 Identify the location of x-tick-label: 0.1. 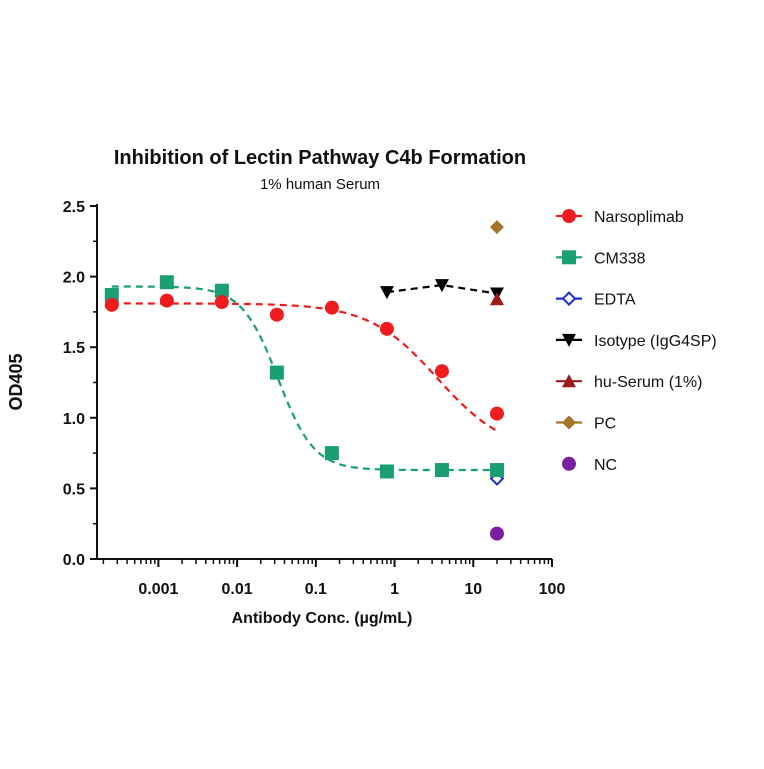
(316, 589).